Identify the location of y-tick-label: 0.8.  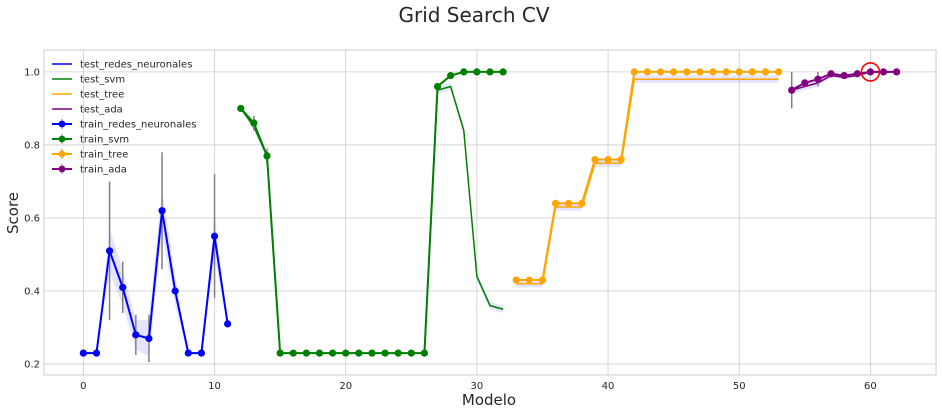
(32, 145).